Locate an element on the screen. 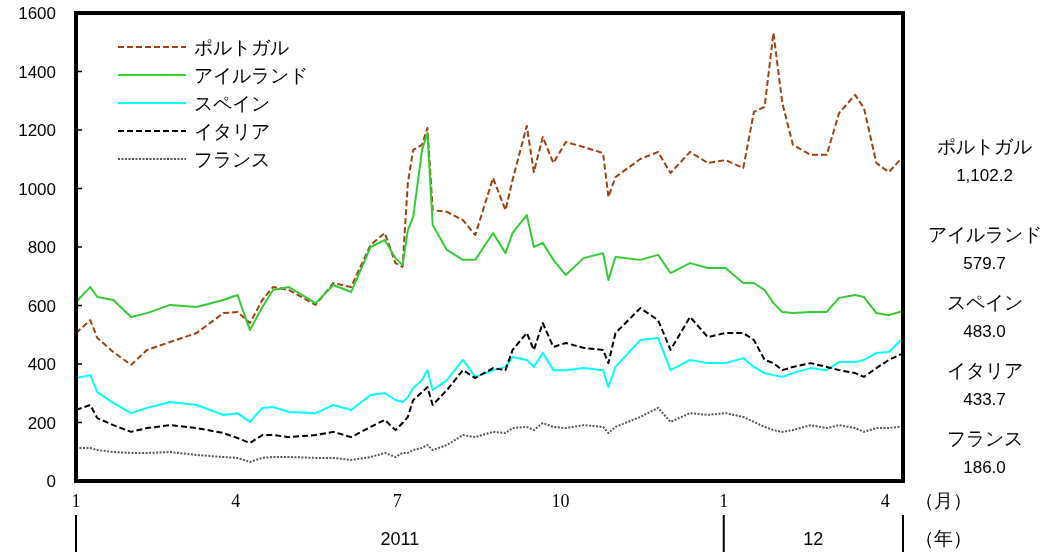 The width and height of the screenshot is (1062, 552). x-tick-label: 10 is located at coordinates (560, 501).